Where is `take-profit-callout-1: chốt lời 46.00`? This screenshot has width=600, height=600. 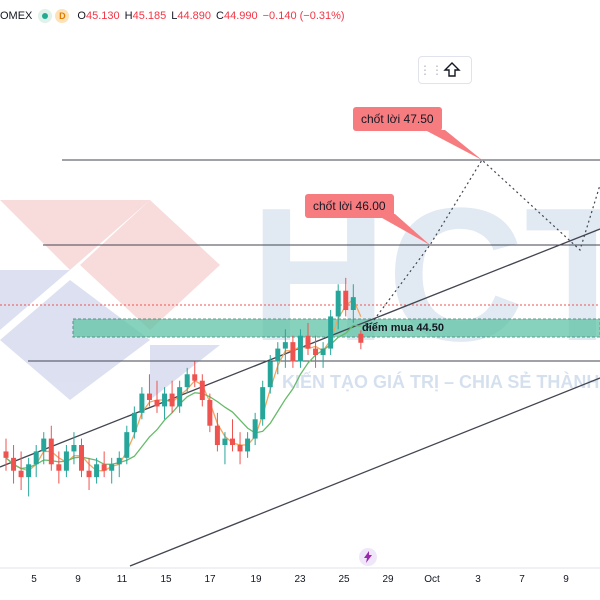 take-profit-callout-1: chốt lời 46.00 is located at coordinates (349, 206).